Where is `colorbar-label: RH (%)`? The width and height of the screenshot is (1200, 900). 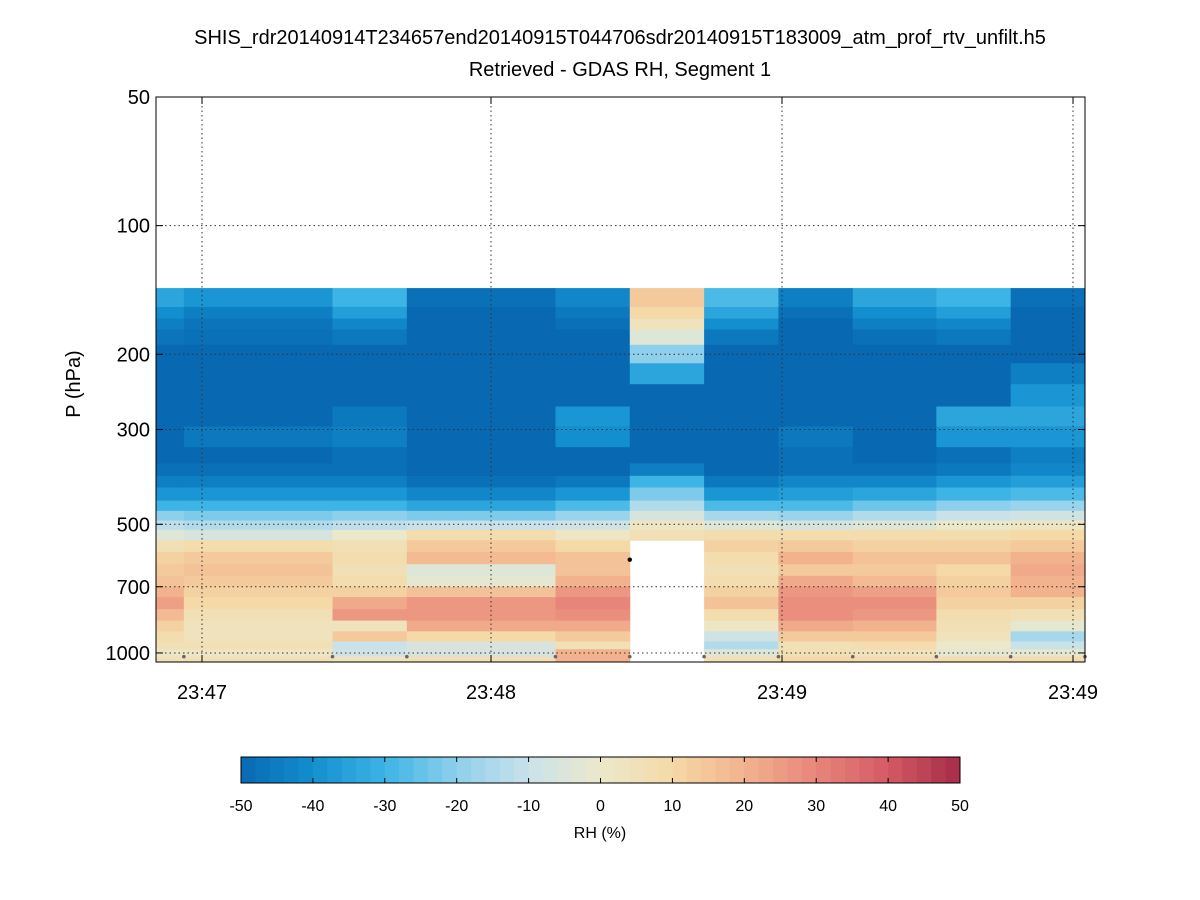 colorbar-label: RH (%) is located at coordinates (600, 833).